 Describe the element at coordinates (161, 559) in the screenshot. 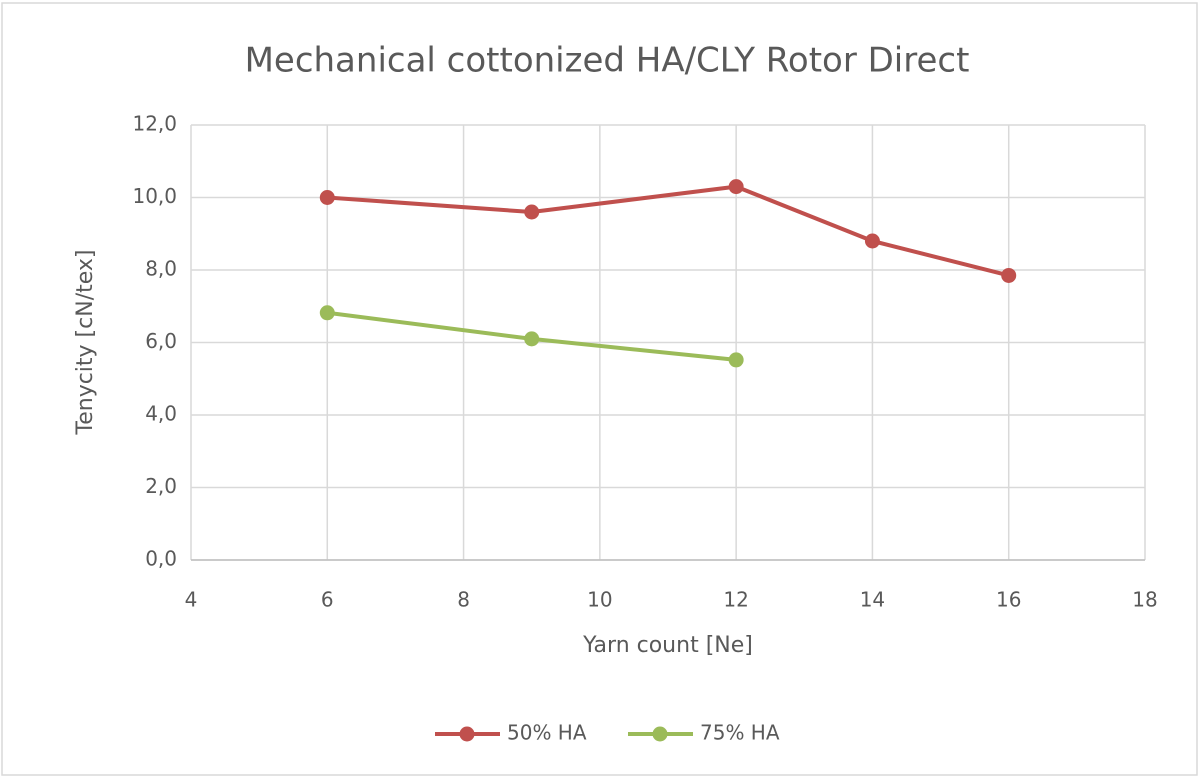

I see `y-tick-label: 0,0` at that location.